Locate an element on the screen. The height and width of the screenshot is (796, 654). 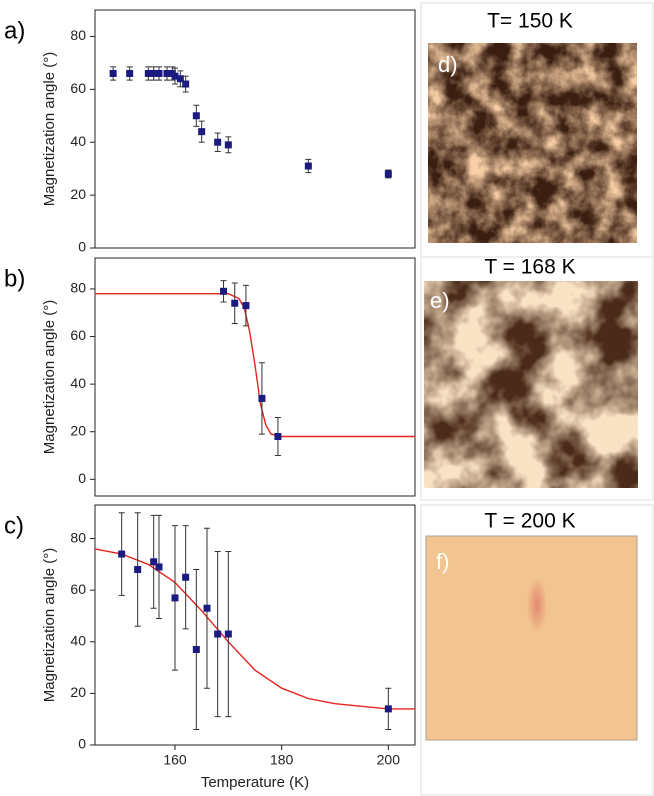
image-title: T= 150 K is located at coordinates (530, 21).